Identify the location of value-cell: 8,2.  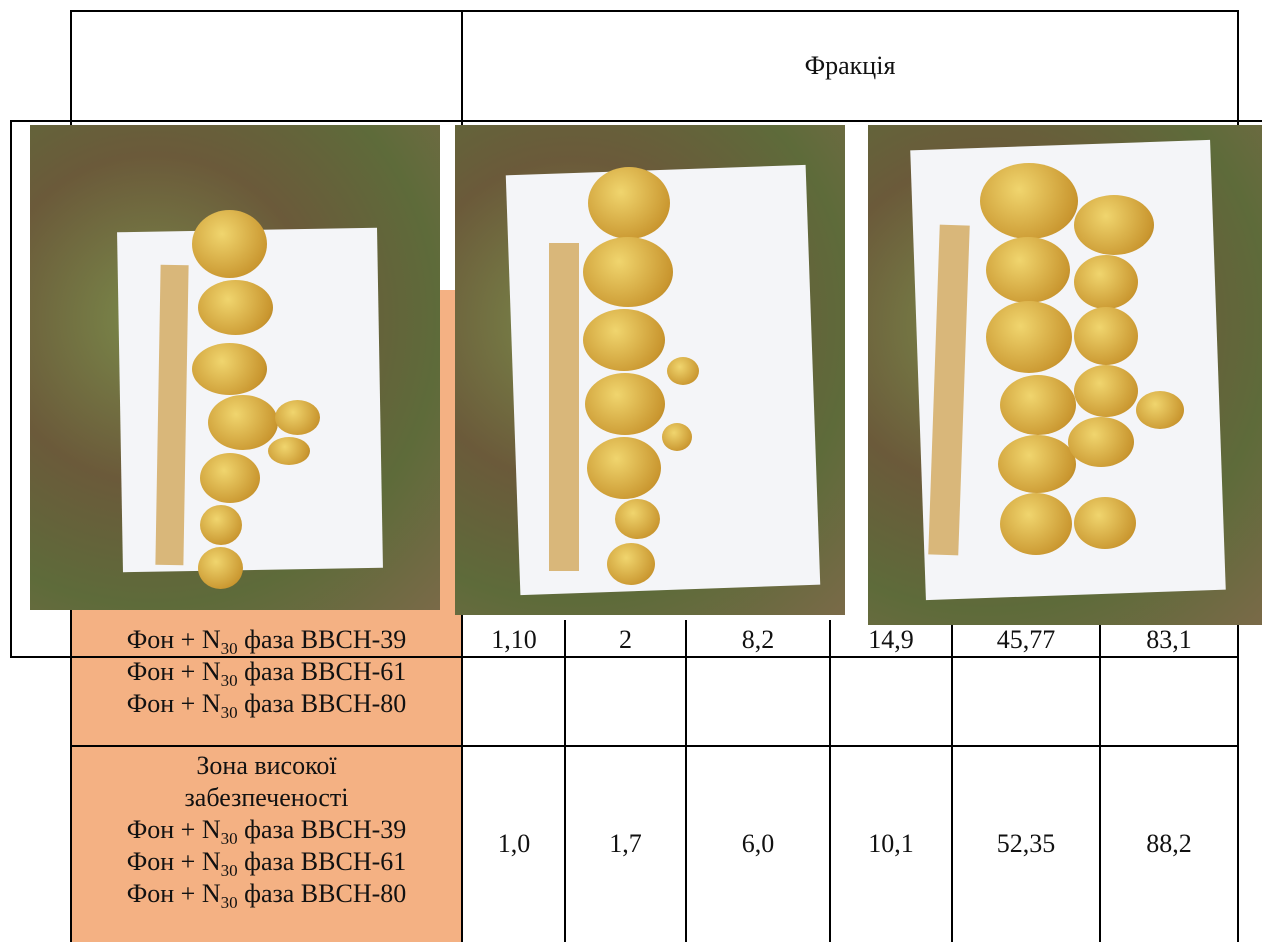
(758, 639).